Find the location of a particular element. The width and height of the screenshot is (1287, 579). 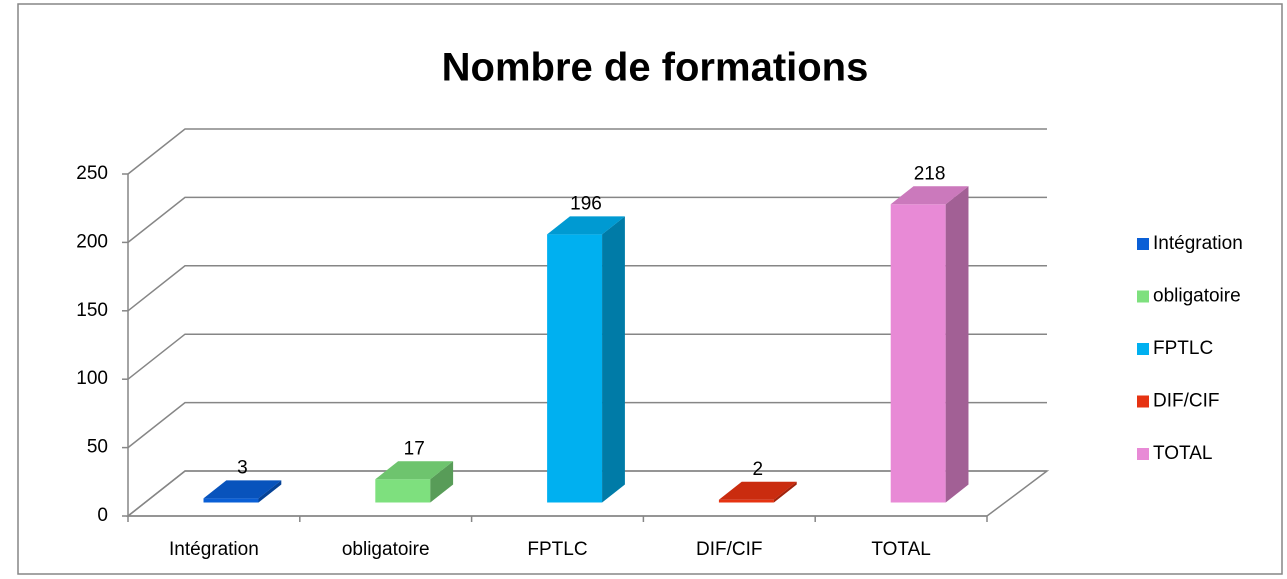

y-tick-label: 0 is located at coordinates (102, 515).